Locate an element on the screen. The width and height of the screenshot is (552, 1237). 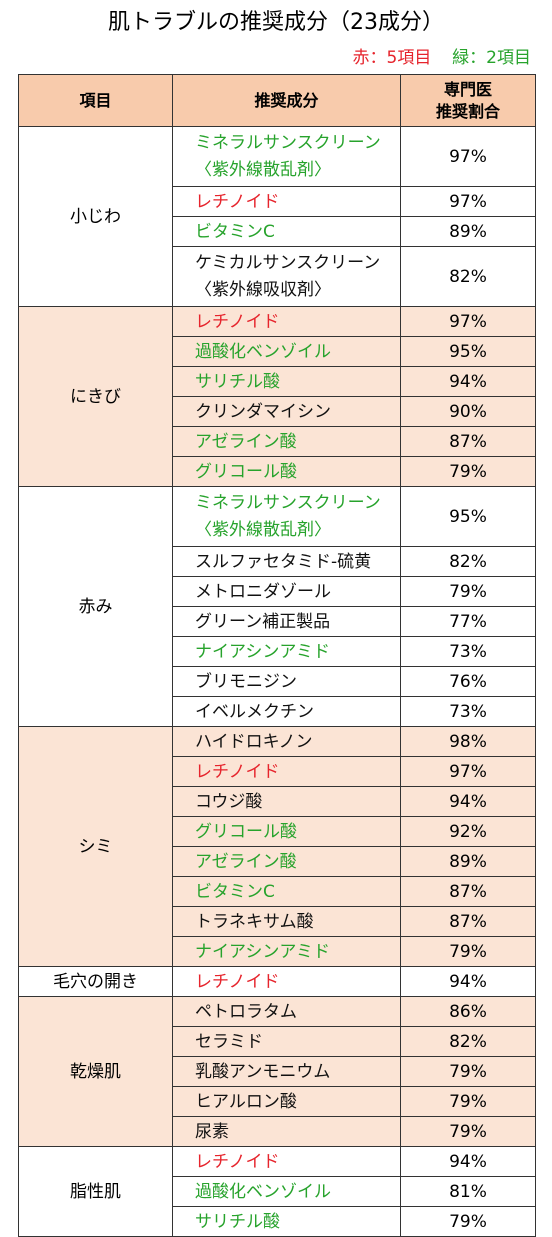
ingredient-cell: ペトロラタム is located at coordinates (286, 1011).